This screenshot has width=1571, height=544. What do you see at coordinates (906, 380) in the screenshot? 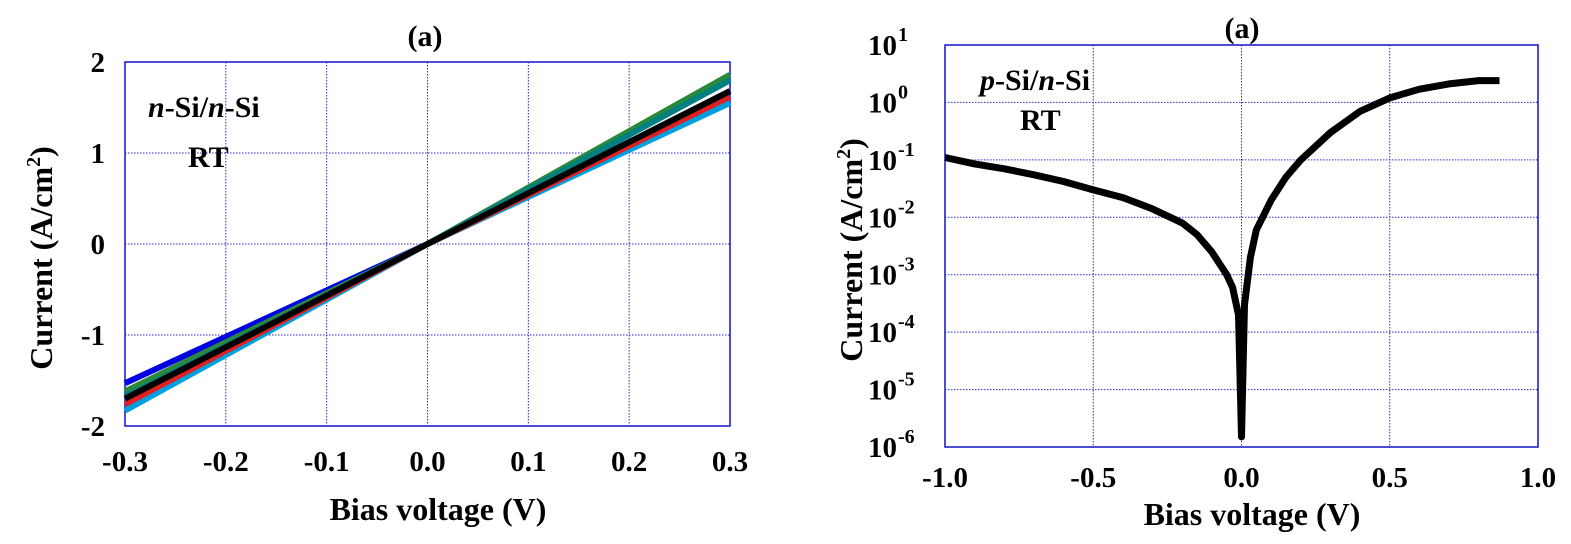
I see `y-tick-exponent: -5` at bounding box center [906, 380].